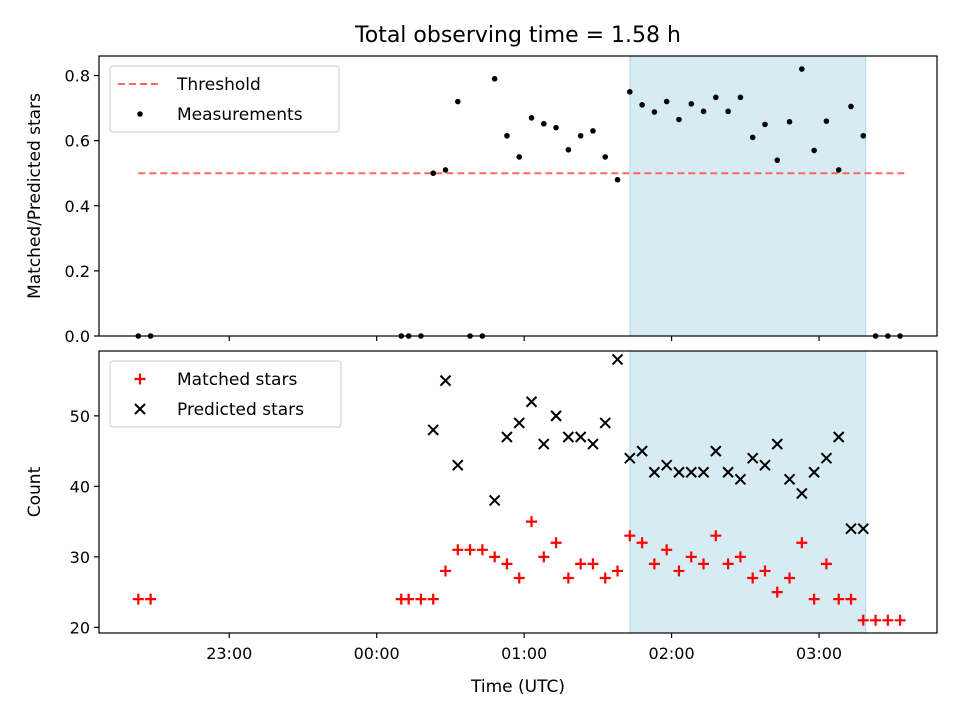  What do you see at coordinates (80, 557) in the screenshot?
I see `bottom-y-tick-label: 30` at bounding box center [80, 557].